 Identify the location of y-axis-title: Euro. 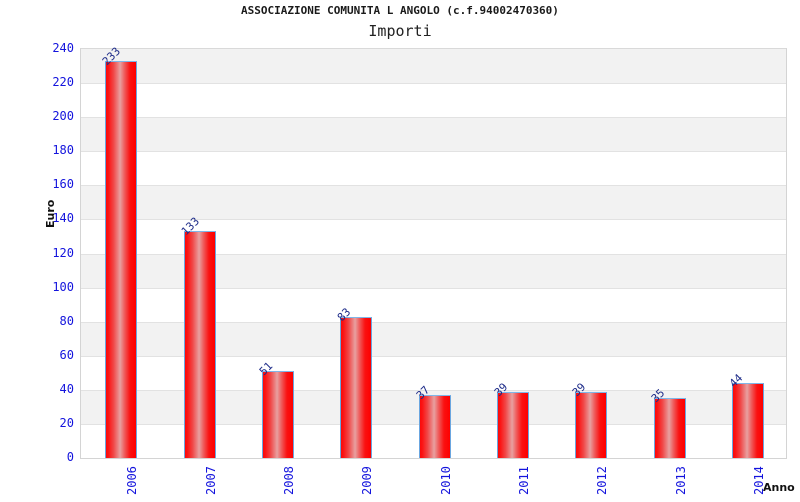
(50, 213).